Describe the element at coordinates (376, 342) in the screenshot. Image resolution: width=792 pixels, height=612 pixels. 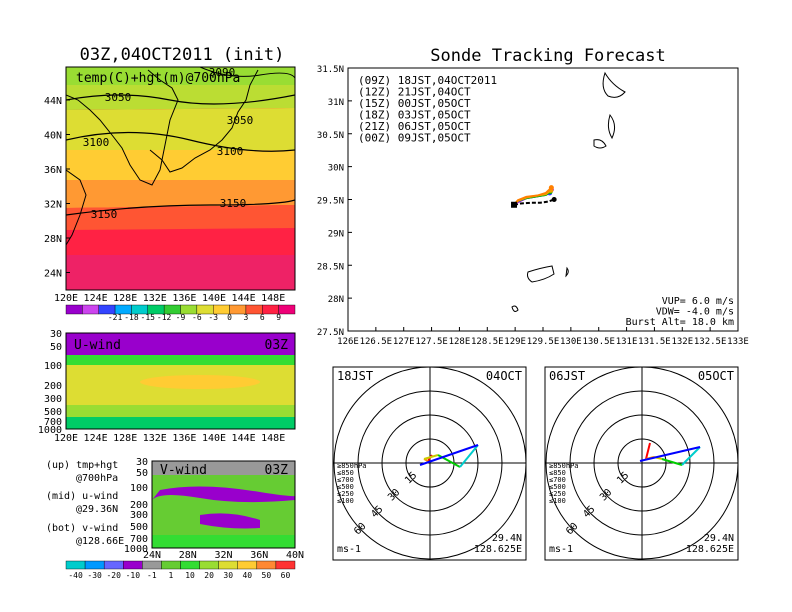
I see `x-tick-label: 126.5E` at that location.